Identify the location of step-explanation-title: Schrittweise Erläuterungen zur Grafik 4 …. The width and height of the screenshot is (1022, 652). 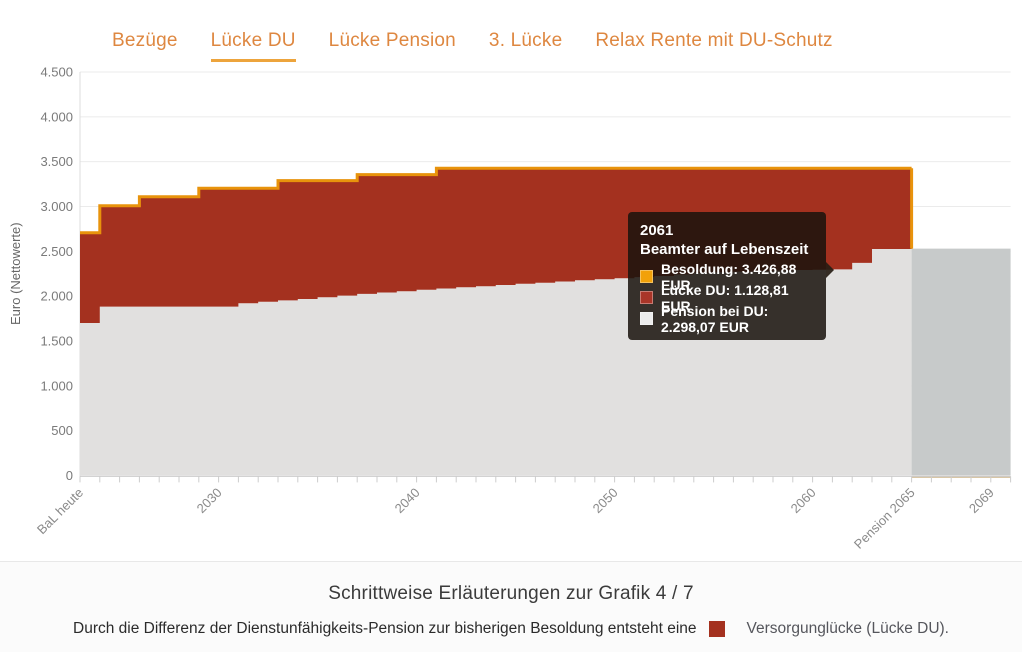
(511, 593).